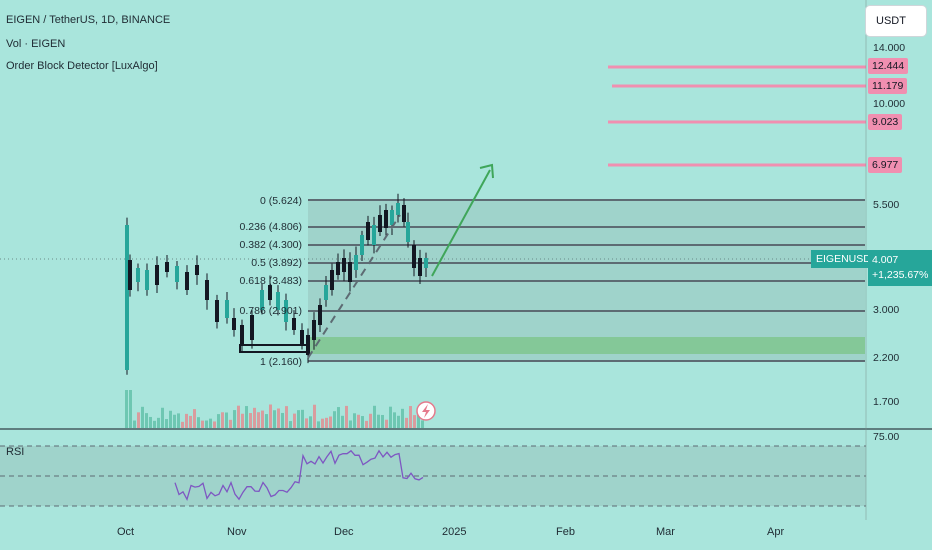  I want to click on rsi-line, so click(299, 475).